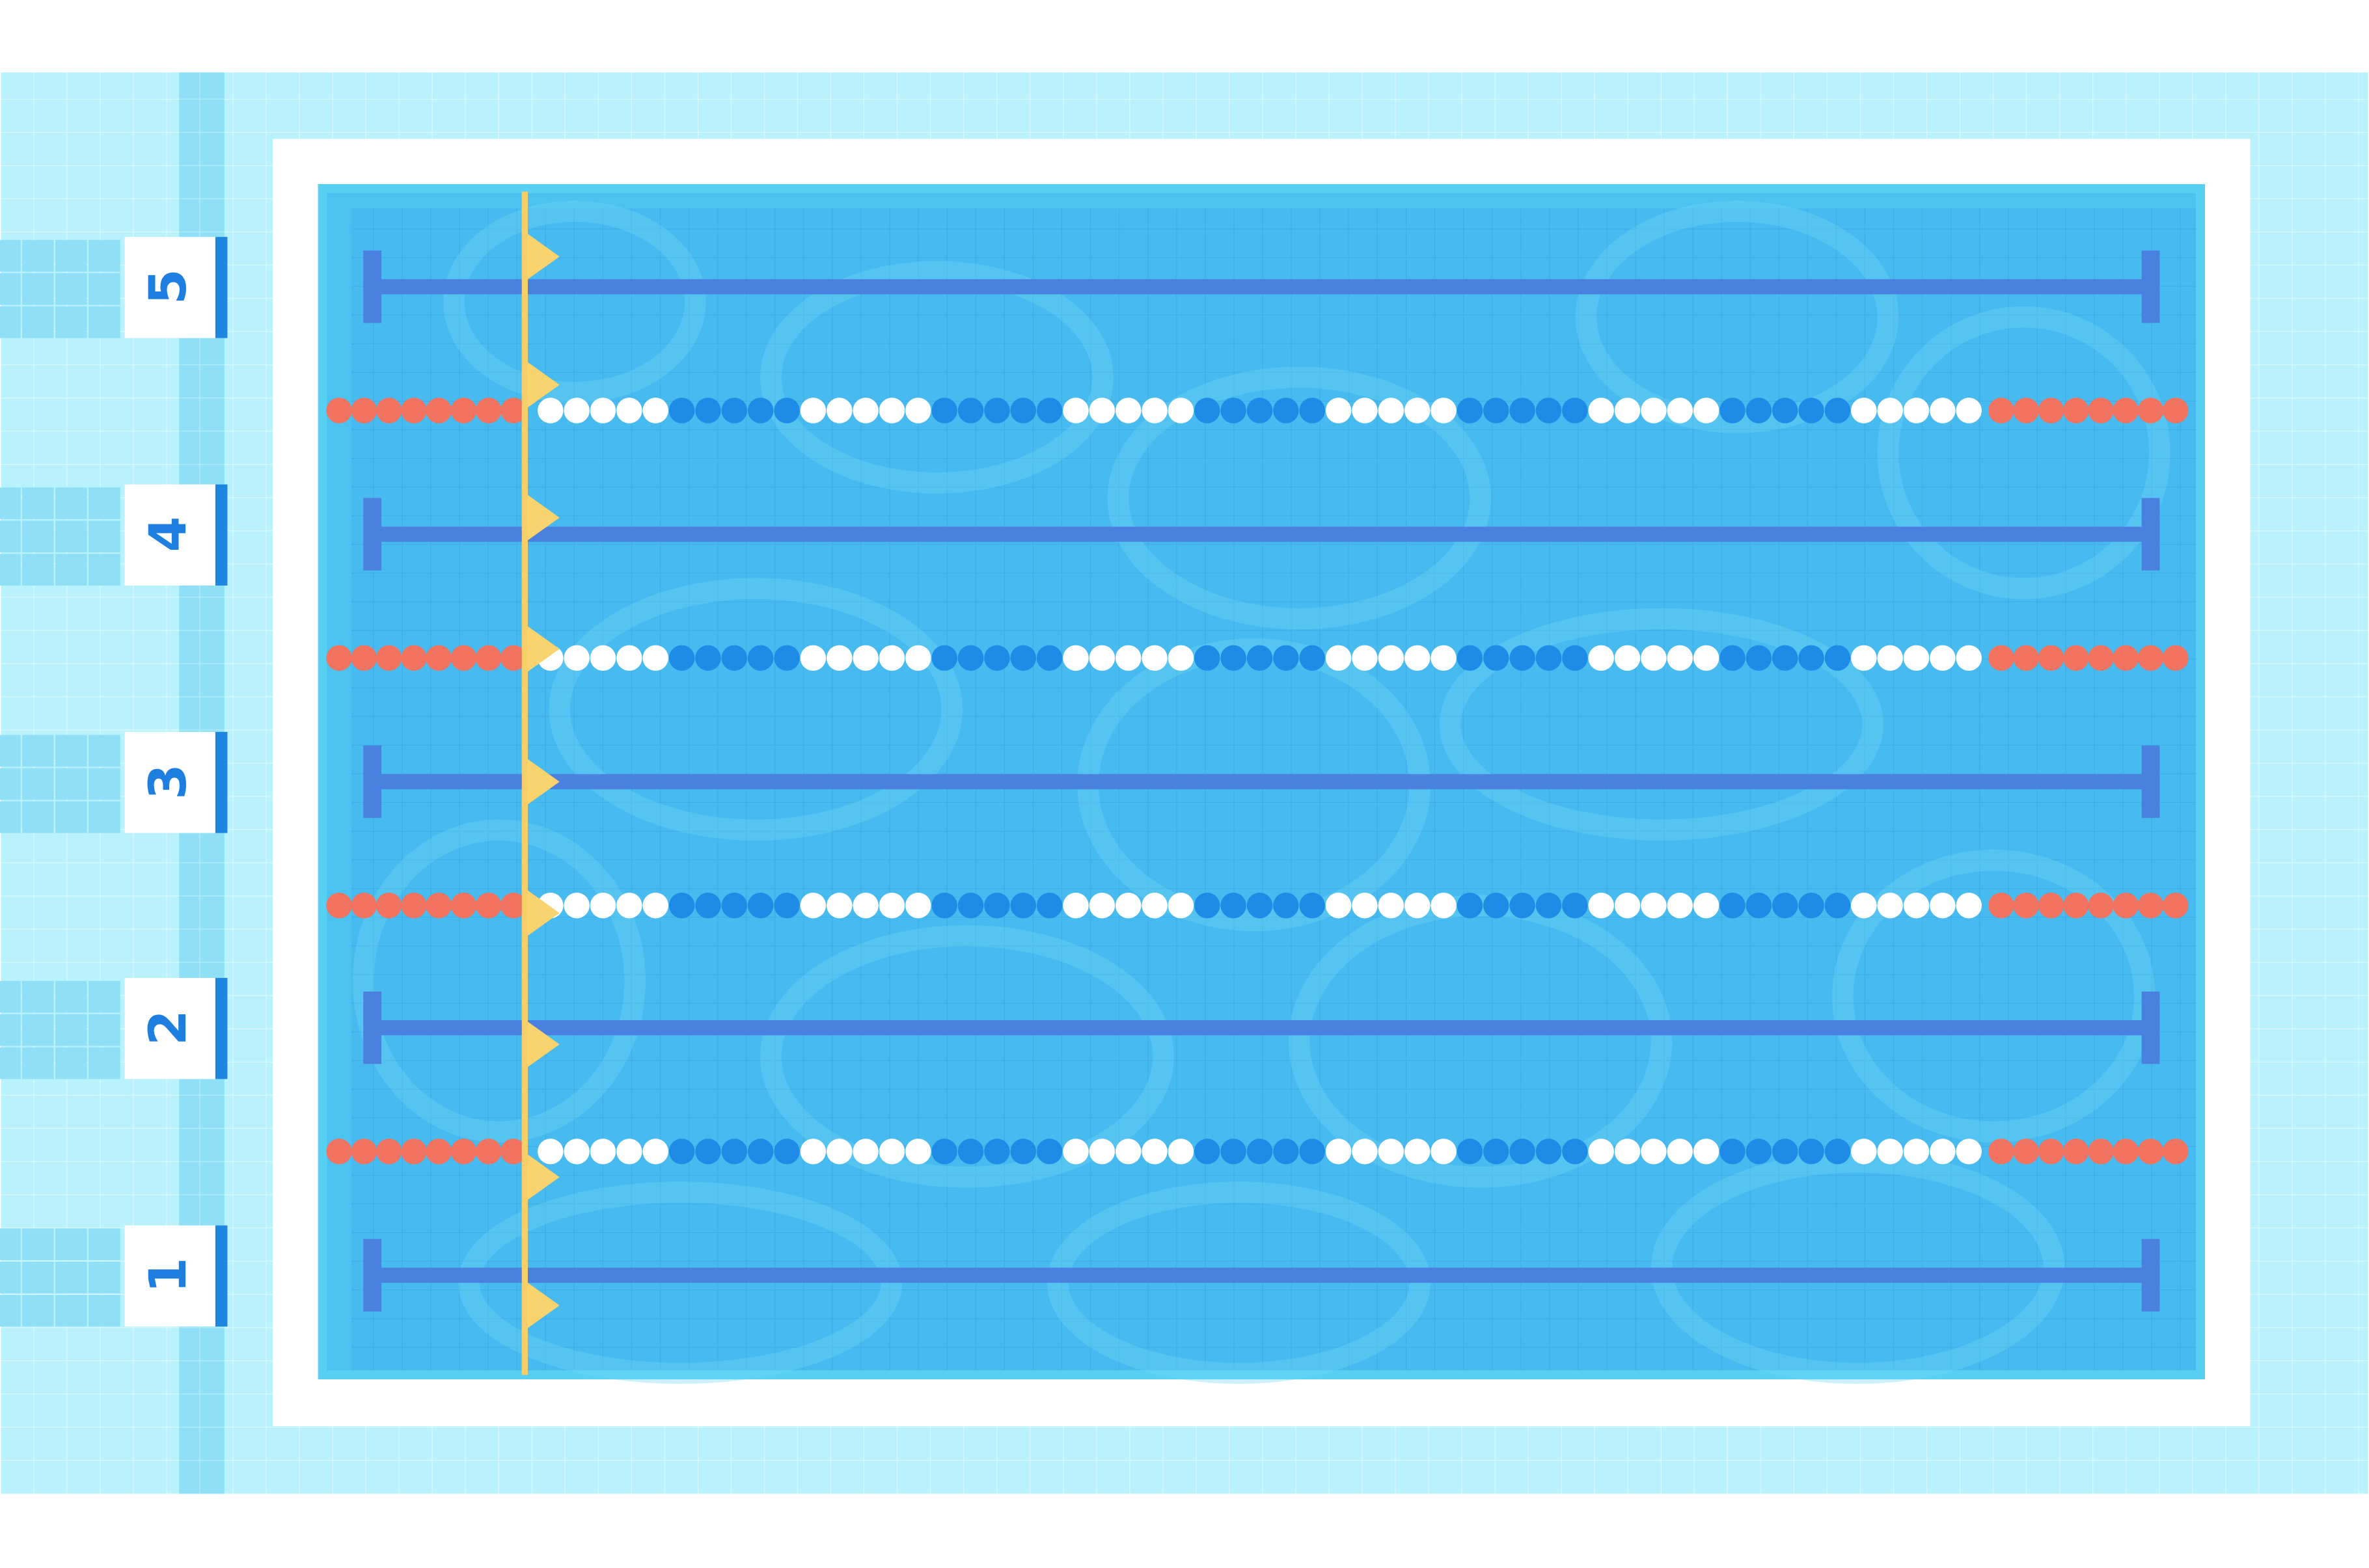 This screenshot has height=1568, width=2369. I want to click on lane-line, so click(1262, 1275).